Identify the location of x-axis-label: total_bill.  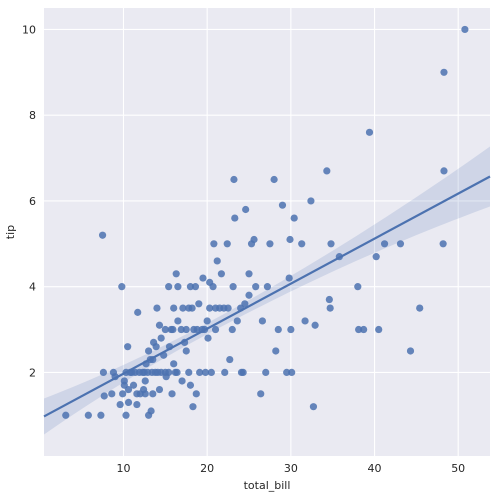
(267, 485).